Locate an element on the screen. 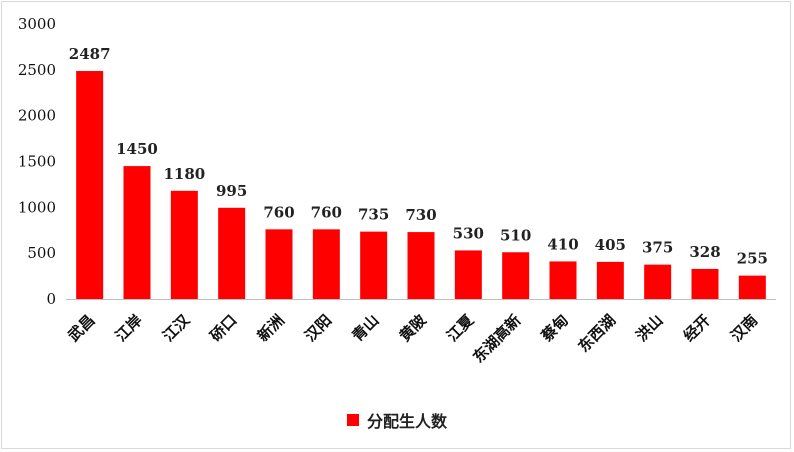 This screenshot has height=452, width=794. y-tick-label: 2000 is located at coordinates (37, 116).